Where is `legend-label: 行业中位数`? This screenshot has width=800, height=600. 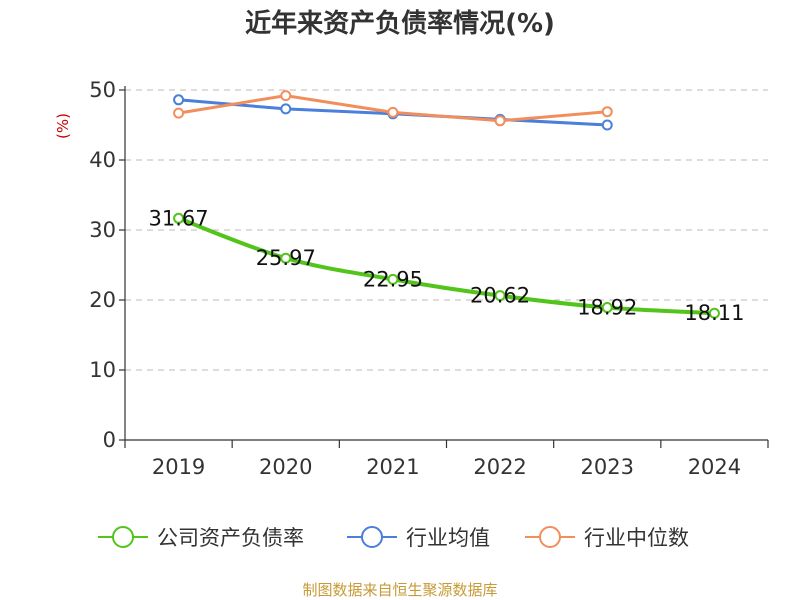 legend-label: 行业中位数 is located at coordinates (636, 538).